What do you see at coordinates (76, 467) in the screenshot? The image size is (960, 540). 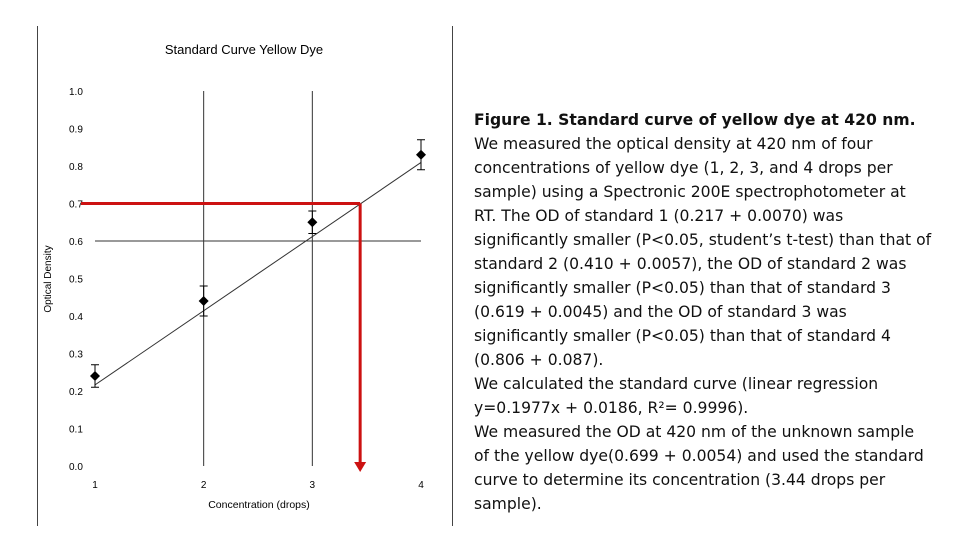 I see `y-tick-label: 0.0` at bounding box center [76, 467].